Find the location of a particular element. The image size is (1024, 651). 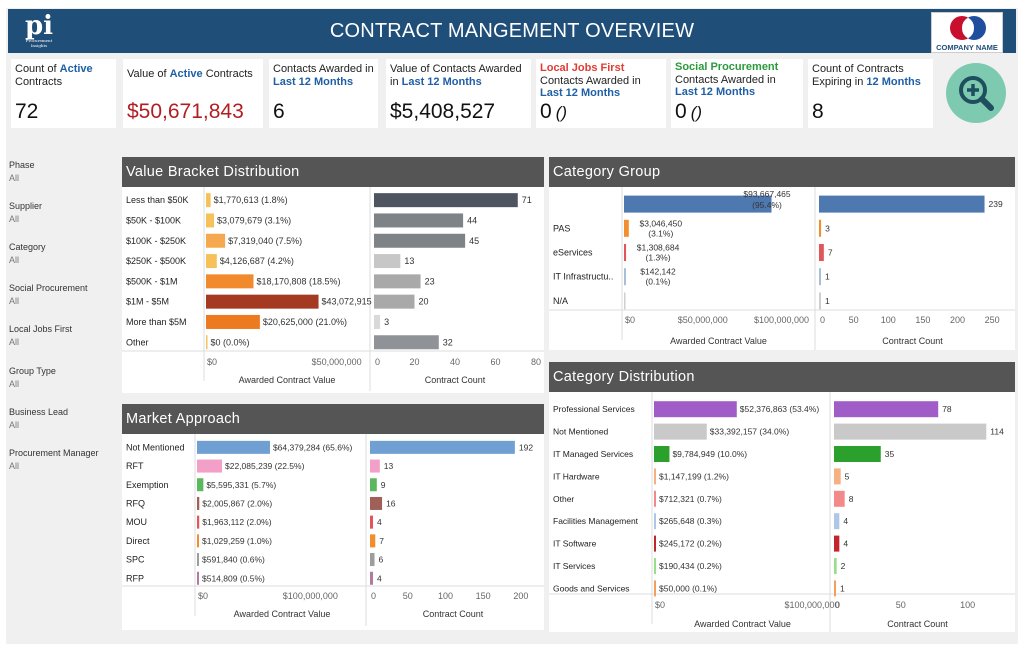

value-data-label: $1,770,613 (1.8%) is located at coordinates (251, 200).